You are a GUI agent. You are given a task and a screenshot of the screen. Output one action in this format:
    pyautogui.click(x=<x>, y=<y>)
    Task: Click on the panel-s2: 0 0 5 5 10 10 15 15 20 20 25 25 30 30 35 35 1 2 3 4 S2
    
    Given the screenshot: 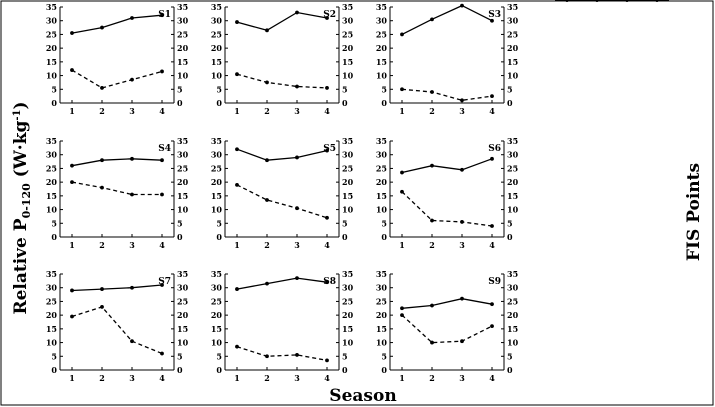 What is the action you would take?
    pyautogui.click(x=282, y=59)
    